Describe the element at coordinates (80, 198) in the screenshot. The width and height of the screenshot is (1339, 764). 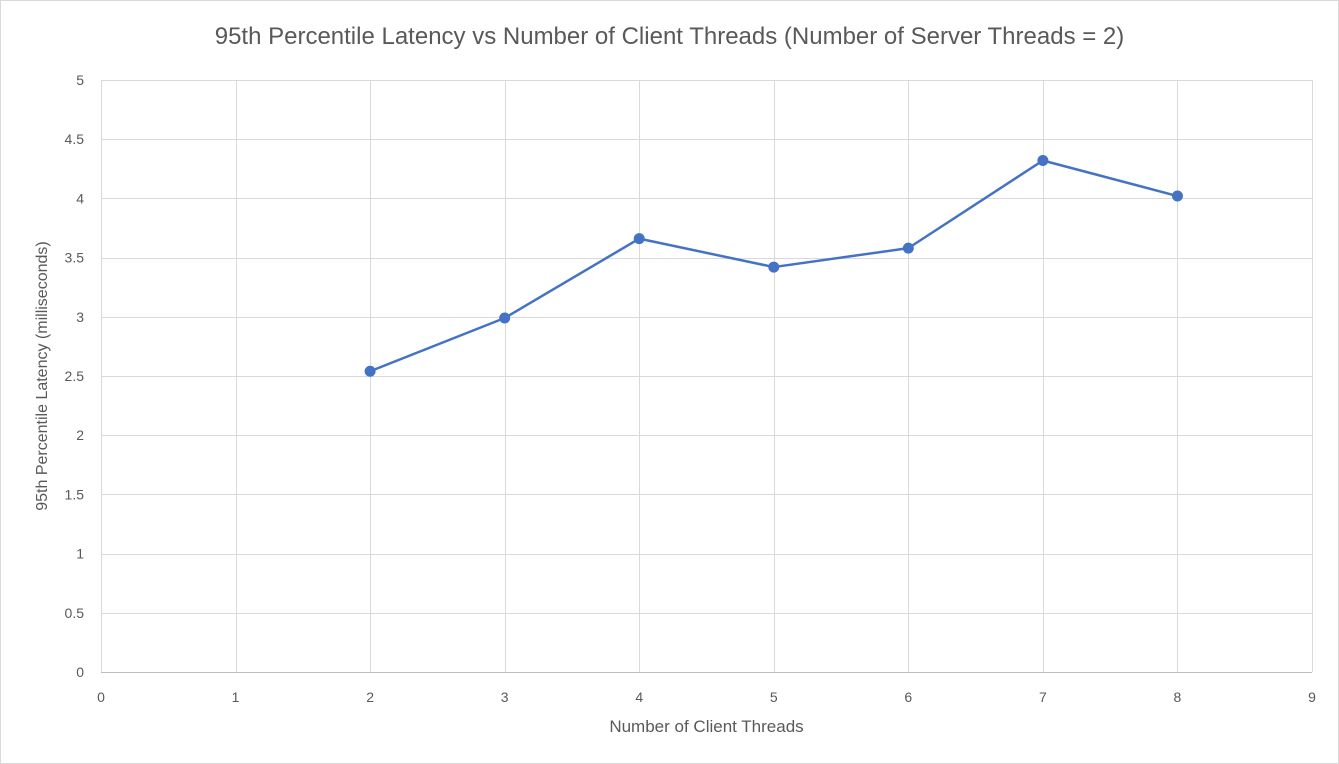
I see `y-tick-label-8: 4` at that location.